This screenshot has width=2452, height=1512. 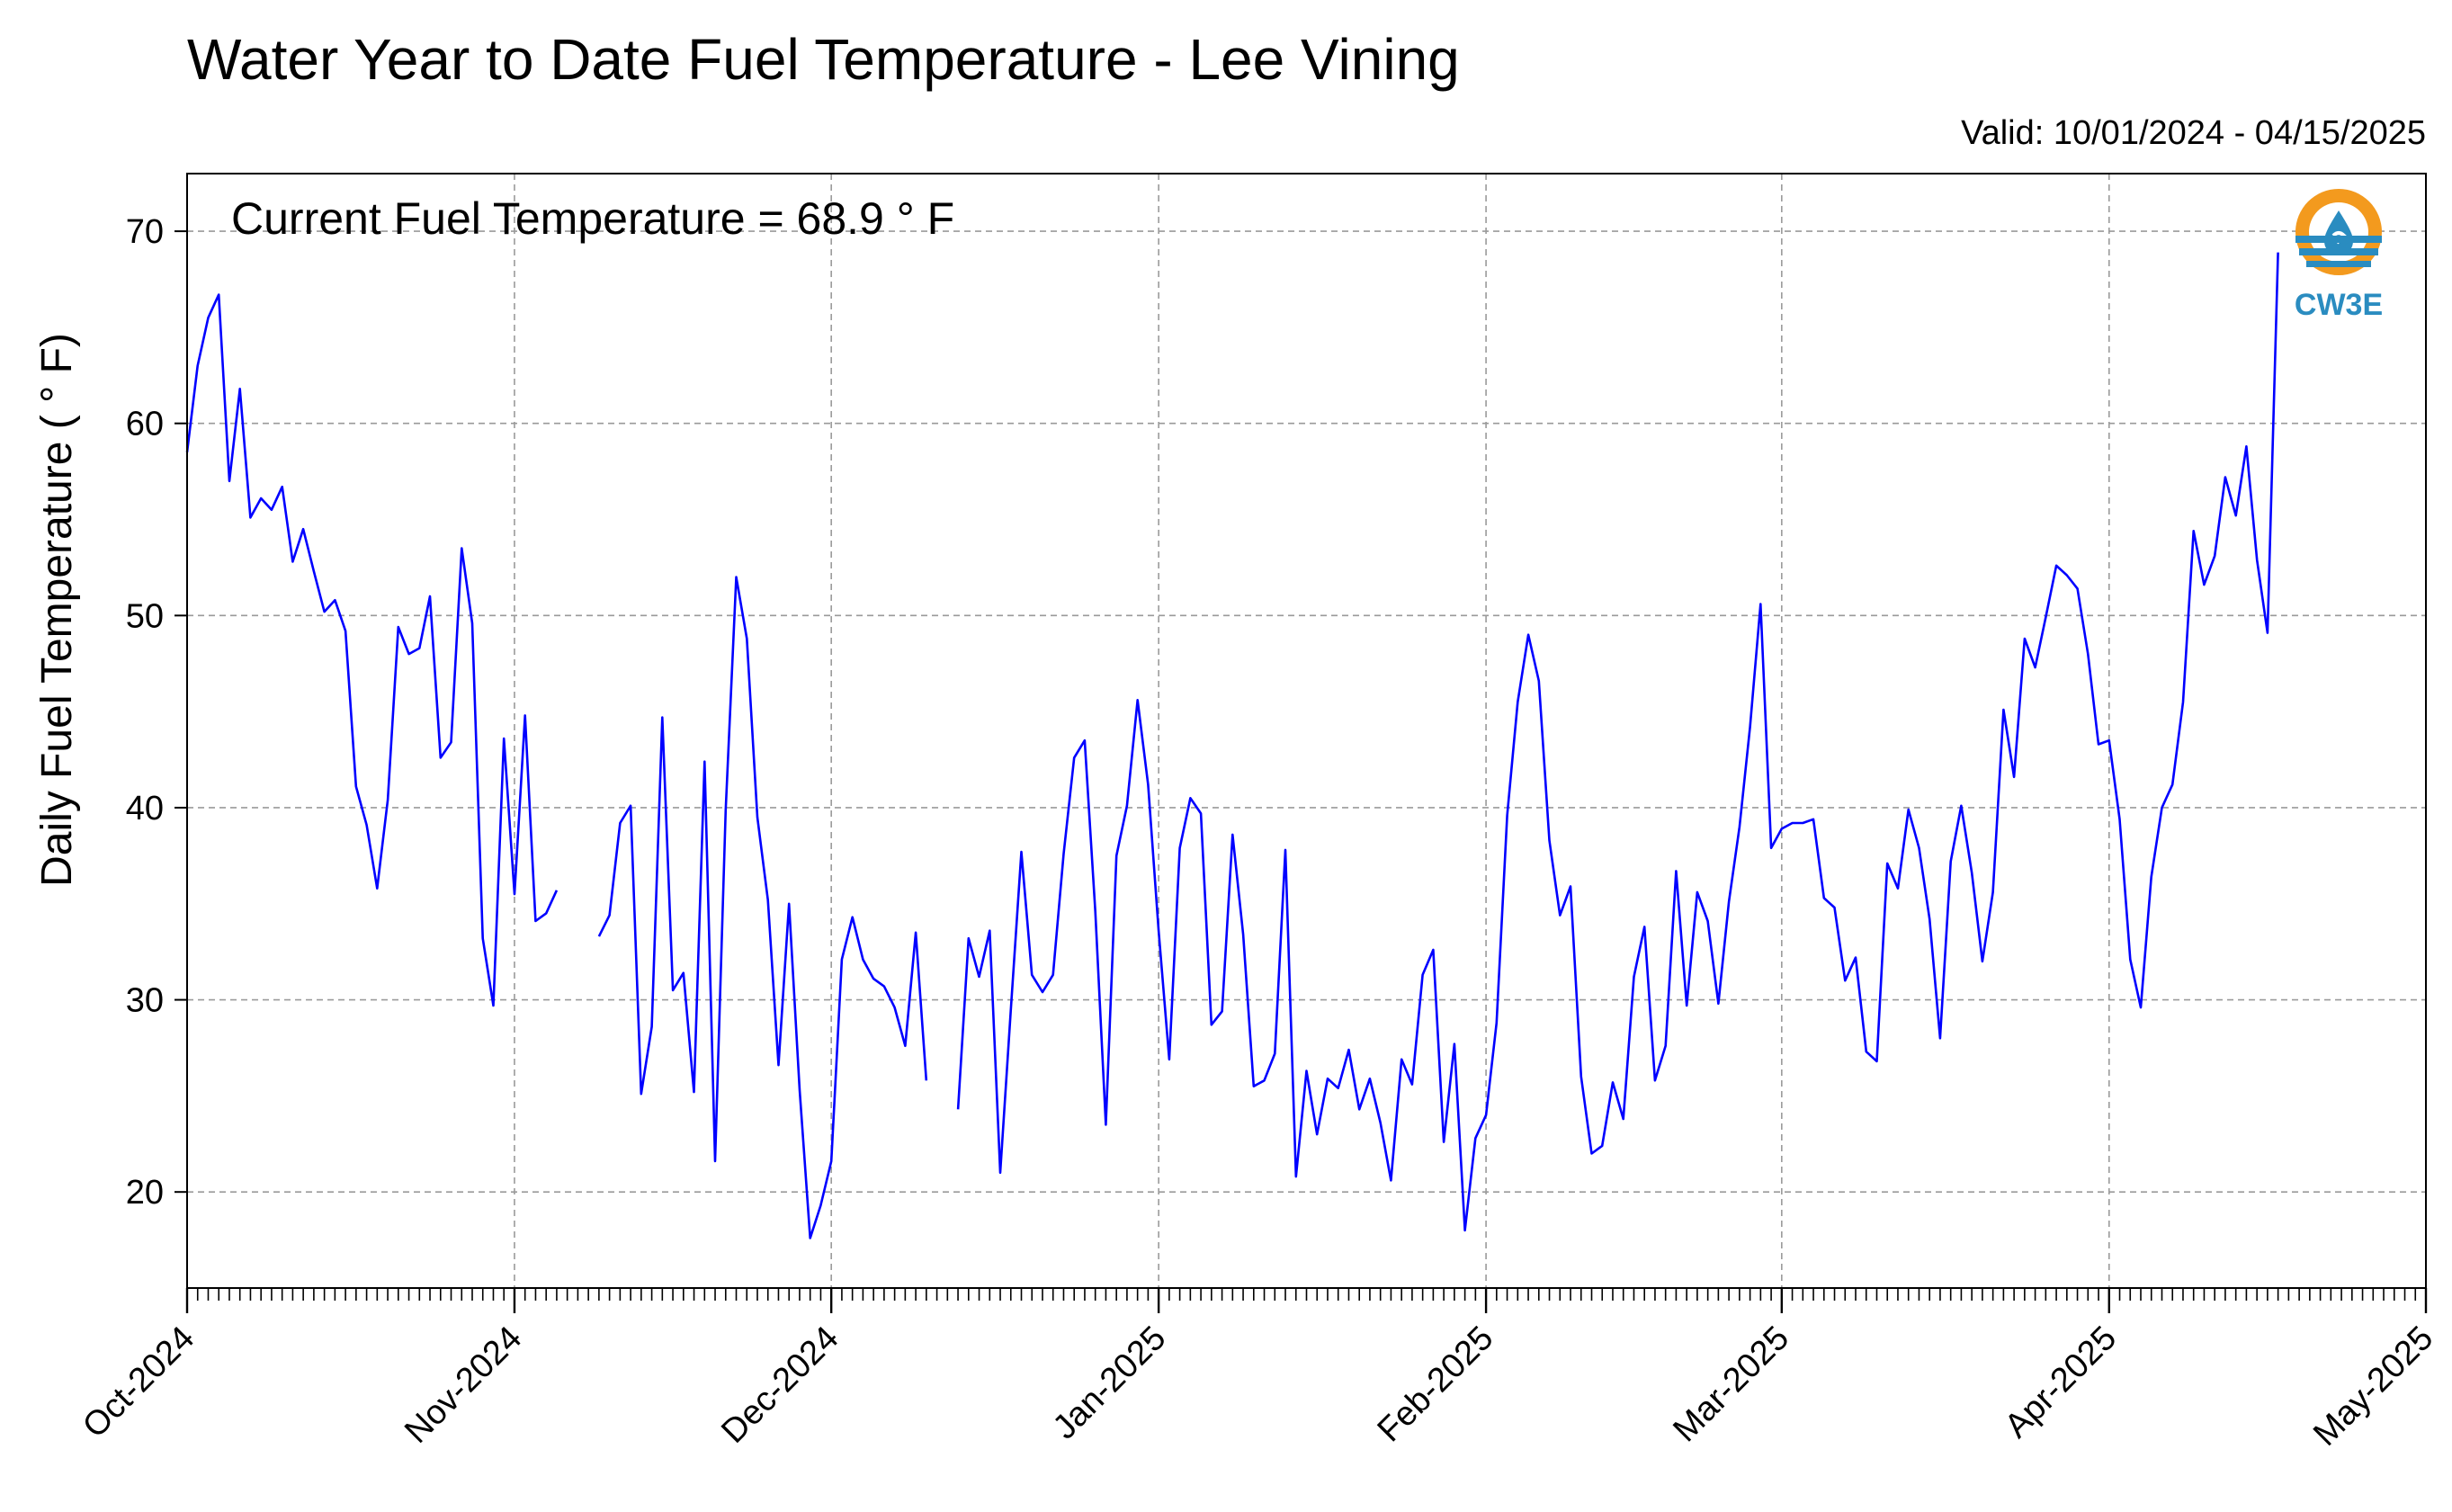 What do you see at coordinates (2373, 1387) in the screenshot?
I see `x-tick-label: May-2025` at bounding box center [2373, 1387].